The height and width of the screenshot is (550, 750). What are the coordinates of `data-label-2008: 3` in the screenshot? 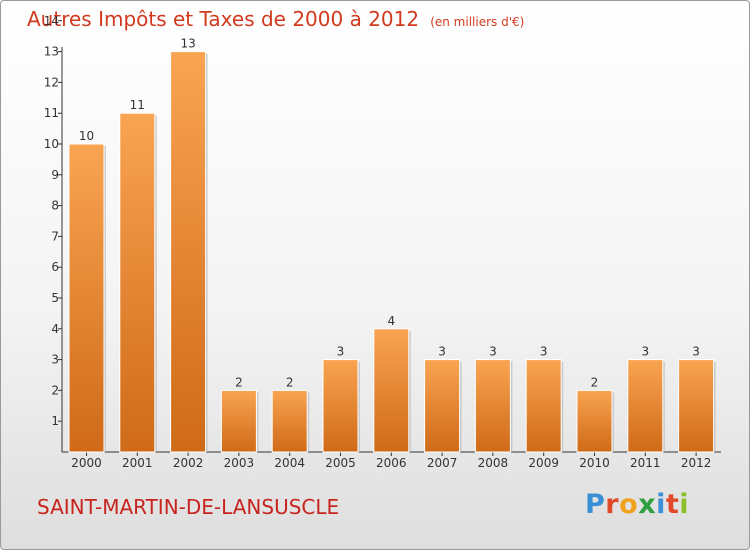 It's located at (493, 352).